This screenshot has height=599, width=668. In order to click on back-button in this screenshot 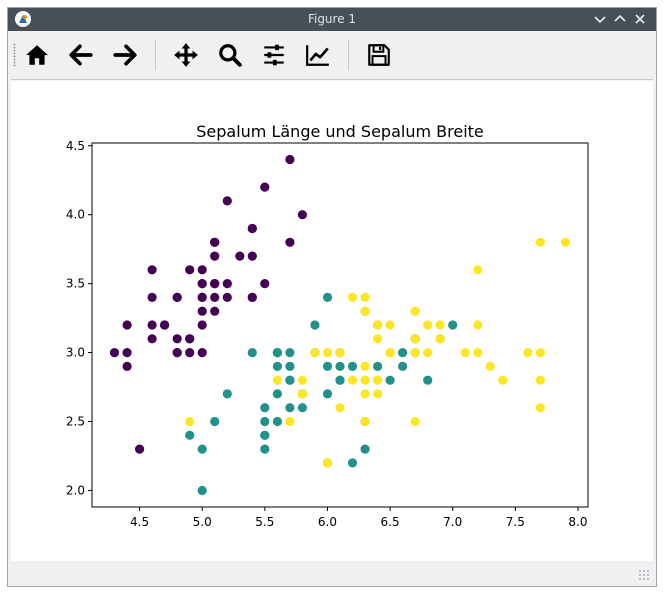, I will do `click(81, 55)`.